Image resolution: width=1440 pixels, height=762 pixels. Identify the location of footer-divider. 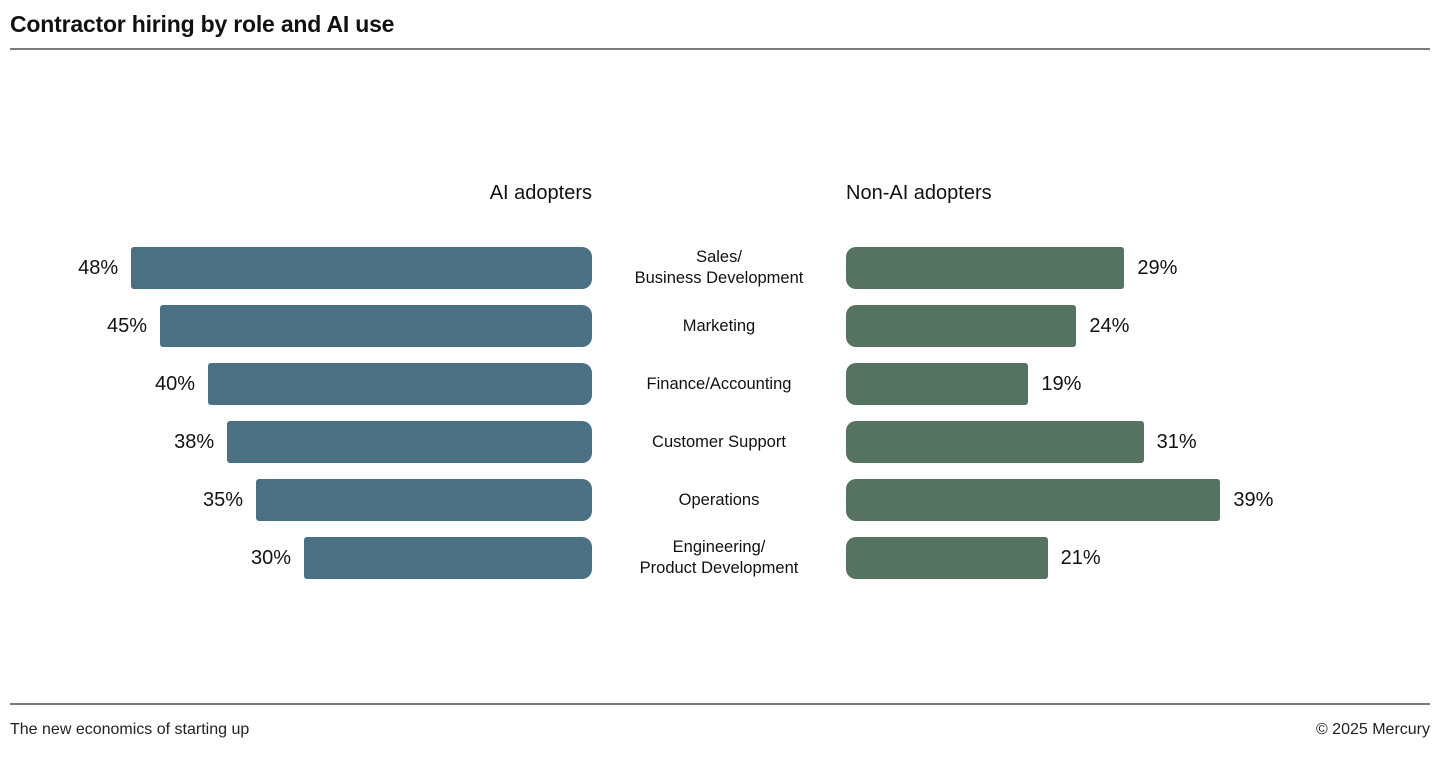
(720, 704).